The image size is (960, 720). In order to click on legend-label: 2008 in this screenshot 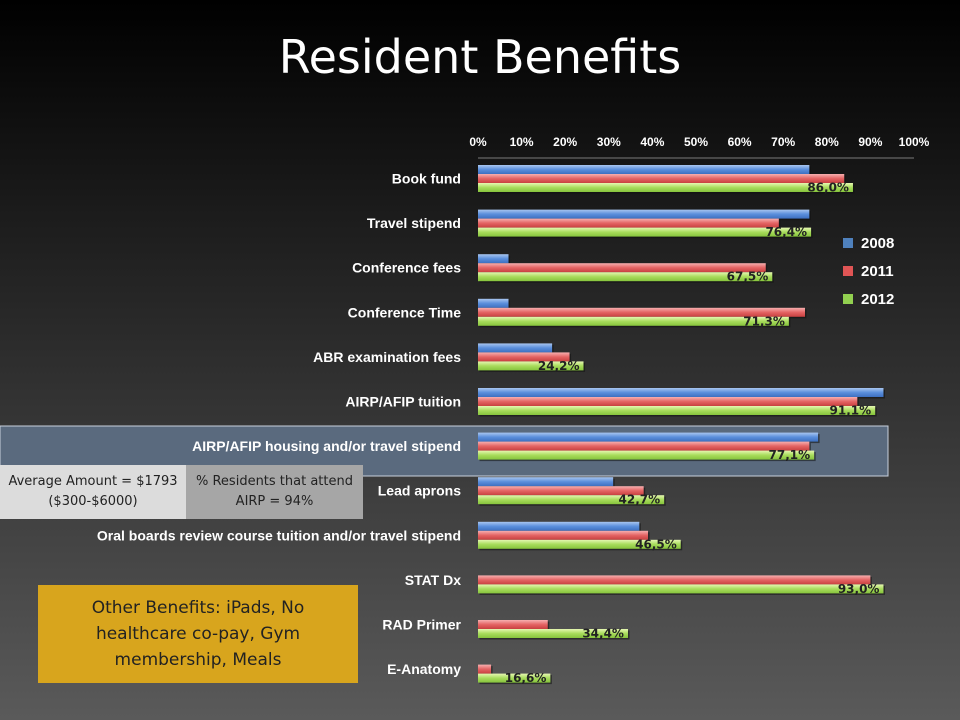, I will do `click(877, 243)`.